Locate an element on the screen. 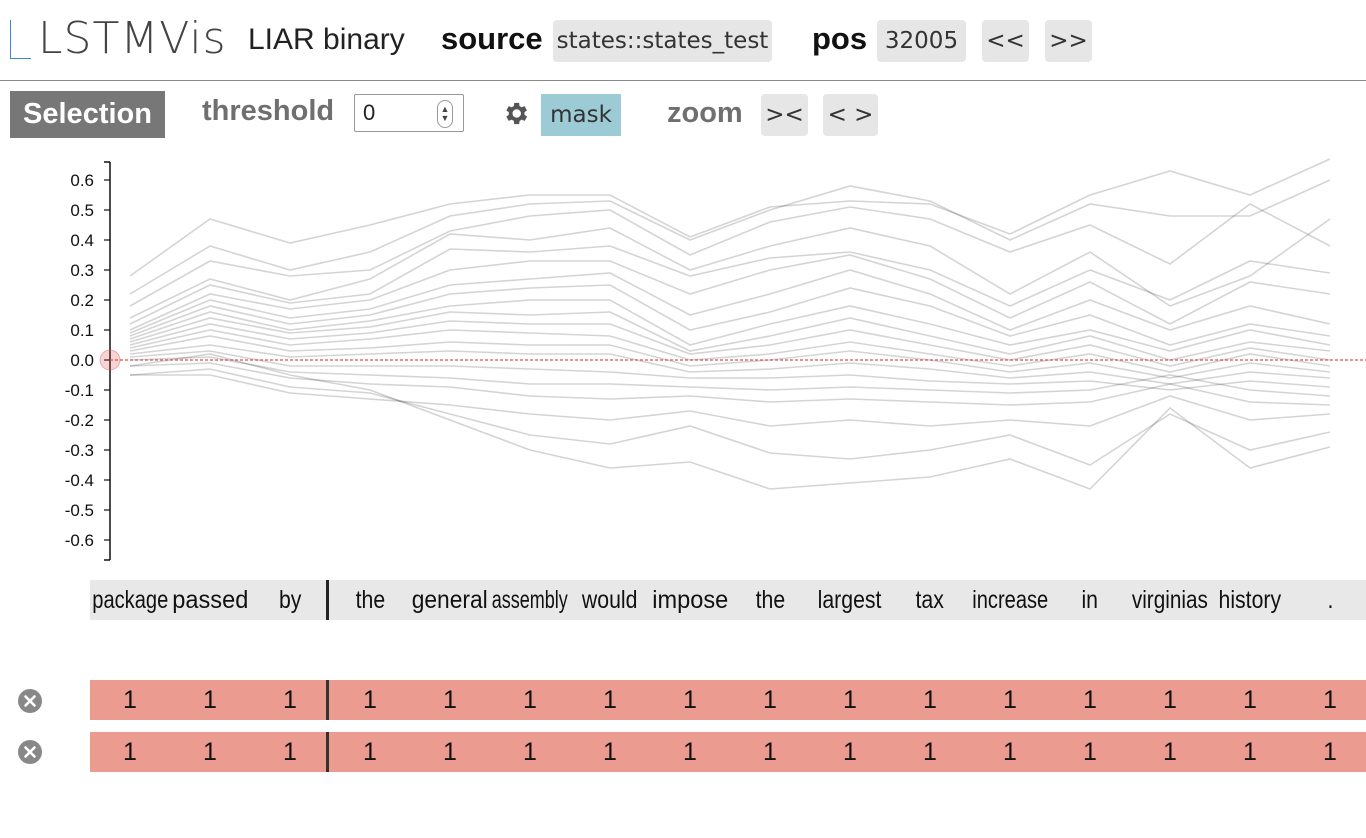 The width and height of the screenshot is (1366, 838). source-selector: states::states_test is located at coordinates (662, 41).